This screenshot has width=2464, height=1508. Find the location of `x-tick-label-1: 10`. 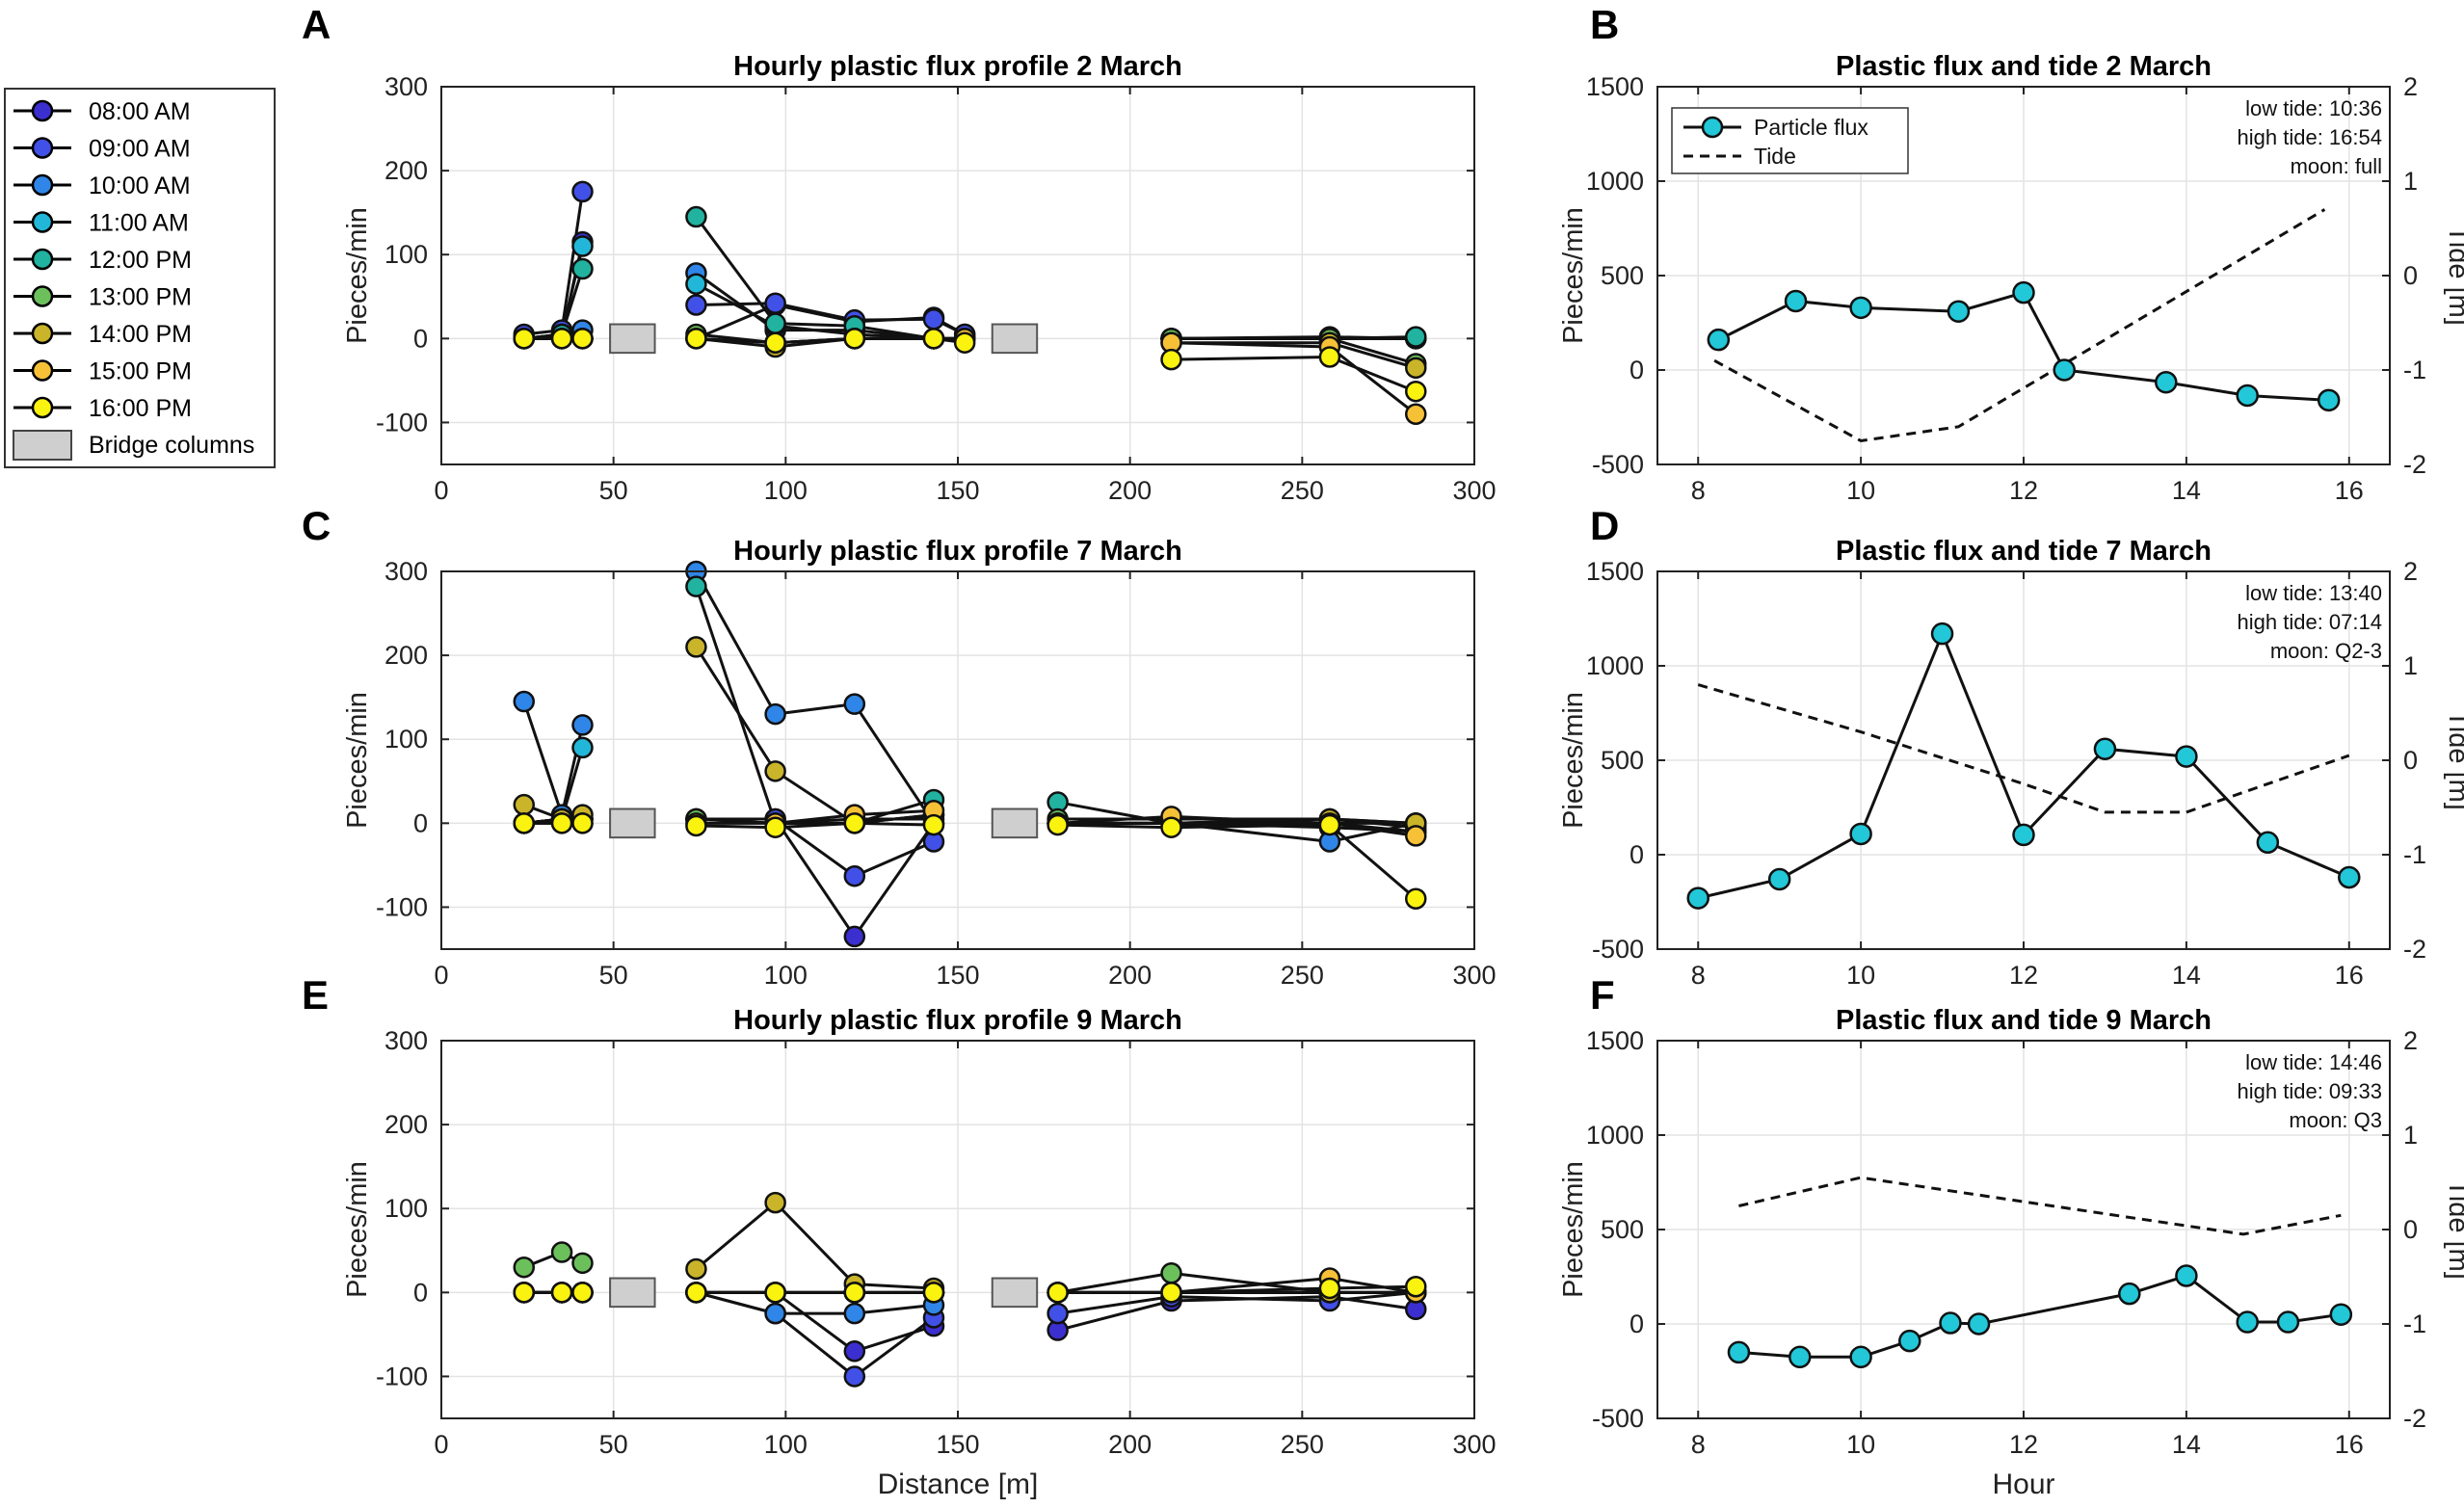

x-tick-label-1: 10 is located at coordinates (1860, 1444).